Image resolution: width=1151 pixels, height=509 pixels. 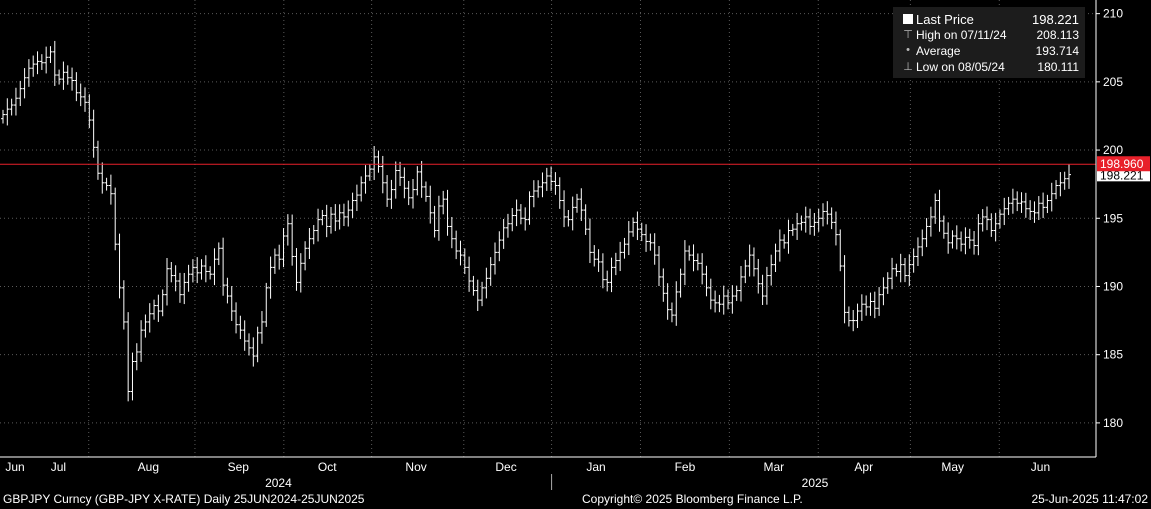 What do you see at coordinates (58, 467) in the screenshot?
I see `x-tick-label: Jul` at bounding box center [58, 467].